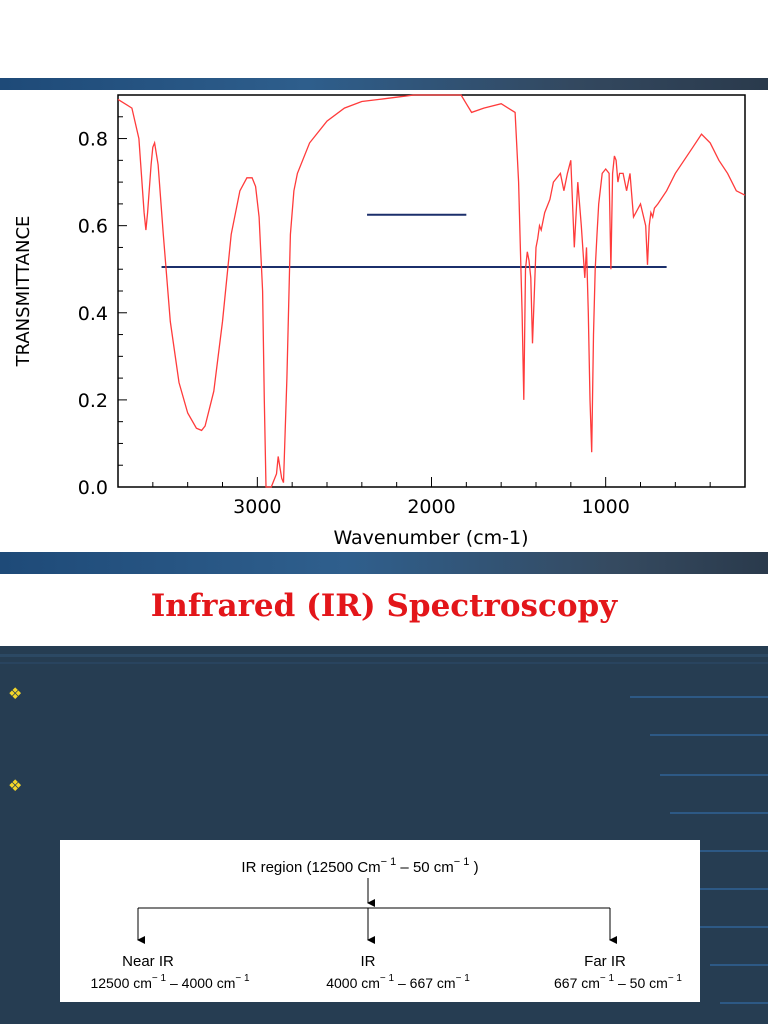  I want to click on diagram-far-ir-range: 667 cm− 1 – 50 cm− 1, so click(618, 982).